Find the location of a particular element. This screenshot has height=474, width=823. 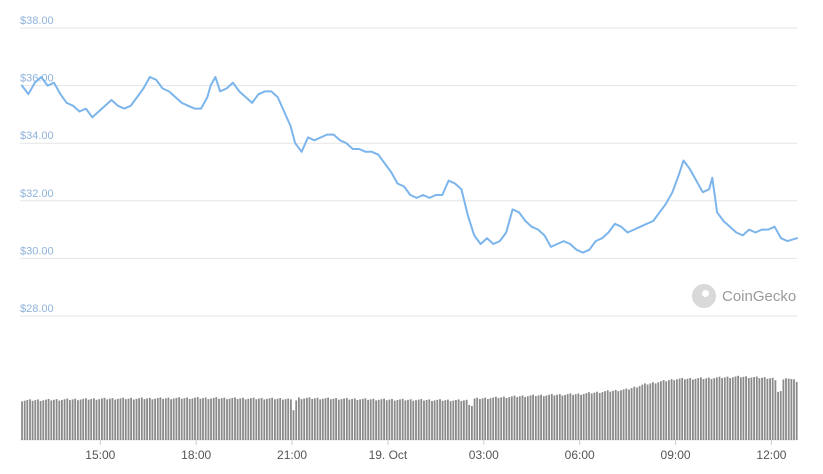

volume-bars is located at coordinates (409, 407).